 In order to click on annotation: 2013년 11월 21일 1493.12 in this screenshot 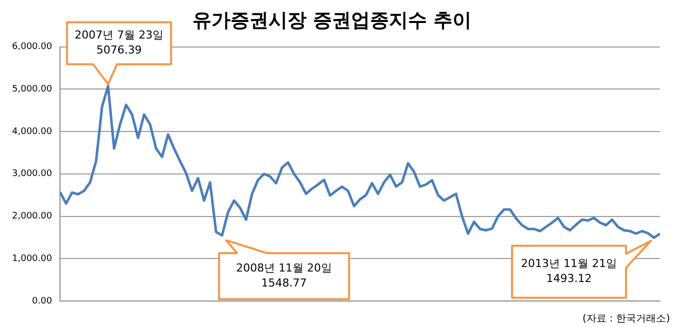, I will do `click(569, 271)`.